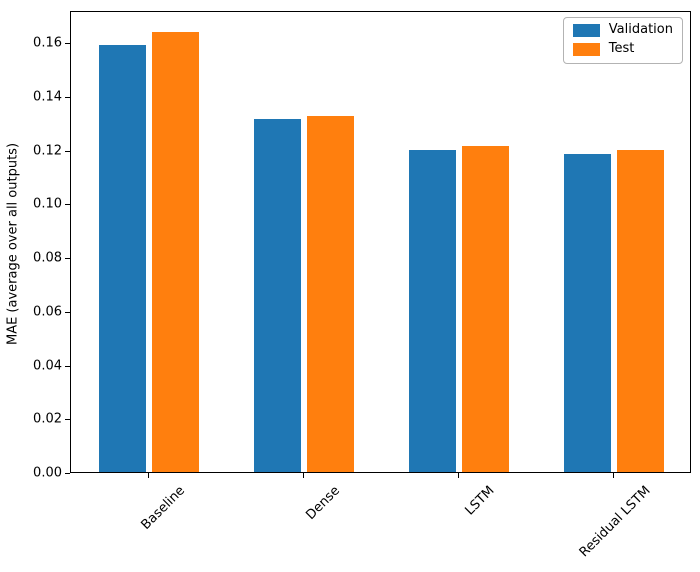 This screenshot has height=572, width=700. Describe the element at coordinates (588, 312) in the screenshot. I see `bar-validation-residual-lstm` at that location.